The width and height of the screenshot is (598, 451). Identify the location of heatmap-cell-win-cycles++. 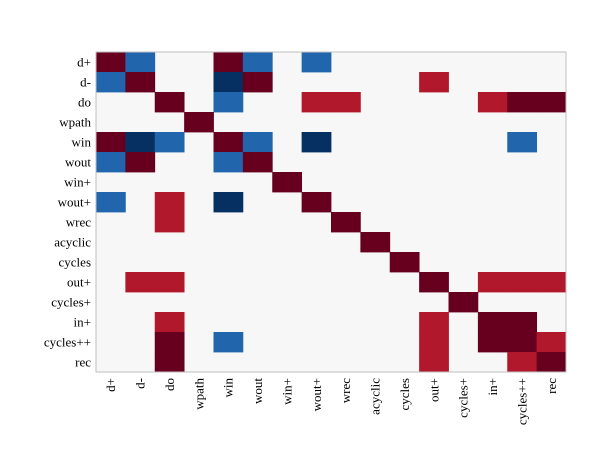
(522, 142).